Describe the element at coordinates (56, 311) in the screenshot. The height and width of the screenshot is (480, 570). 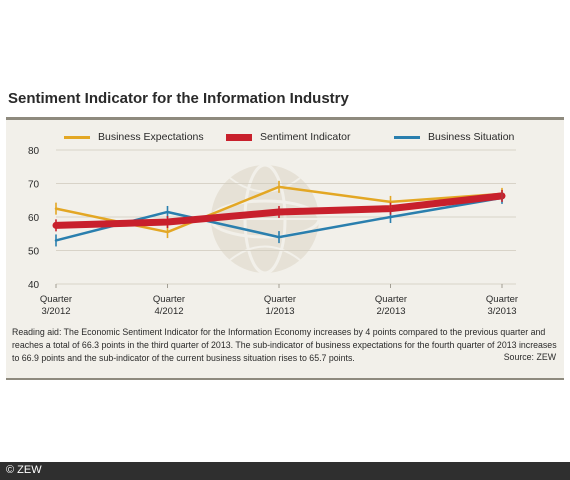
I see `x-tick-line: 3/2012` at that location.